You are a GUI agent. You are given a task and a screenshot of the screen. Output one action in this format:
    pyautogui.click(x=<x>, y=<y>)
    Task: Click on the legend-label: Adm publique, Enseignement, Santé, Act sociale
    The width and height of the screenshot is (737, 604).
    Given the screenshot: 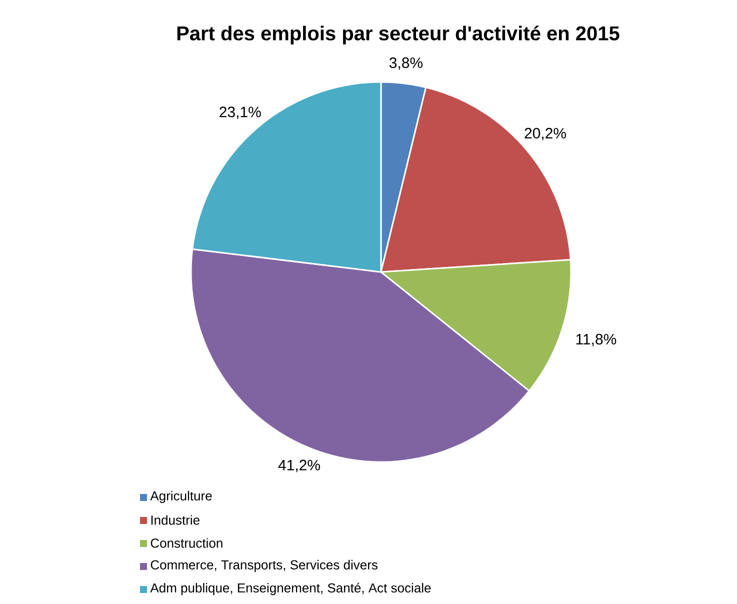 What is the action you would take?
    pyautogui.click(x=290, y=589)
    